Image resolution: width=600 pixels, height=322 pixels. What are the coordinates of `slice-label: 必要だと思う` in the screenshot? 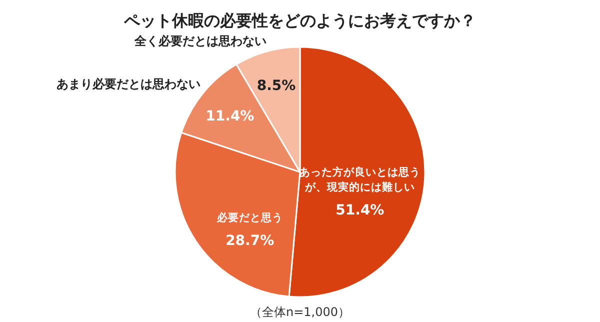 It's located at (249, 217).